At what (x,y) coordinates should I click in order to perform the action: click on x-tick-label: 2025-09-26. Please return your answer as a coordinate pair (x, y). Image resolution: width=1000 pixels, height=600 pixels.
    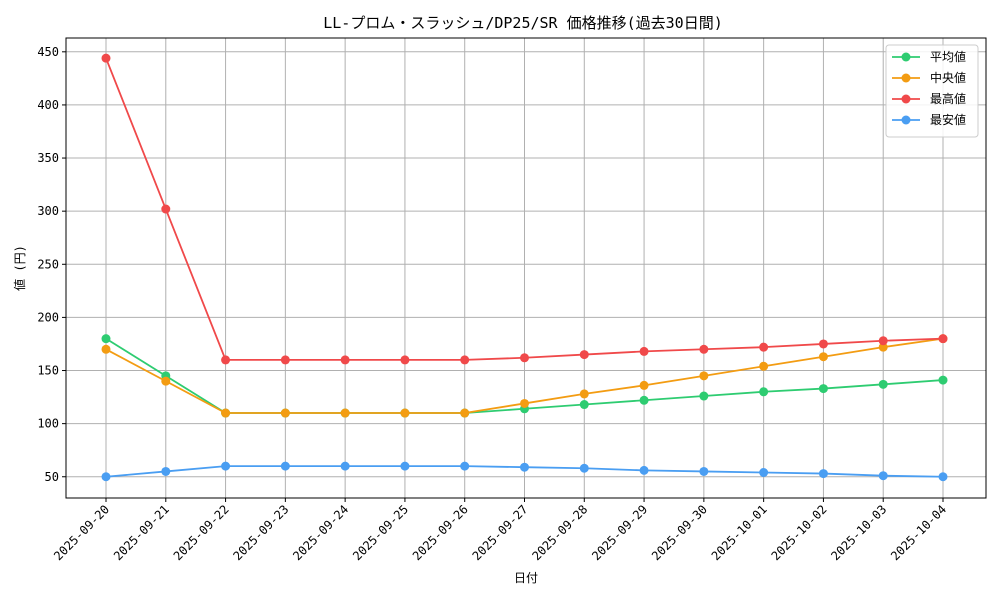
    Looking at the image, I should click on (440, 532).